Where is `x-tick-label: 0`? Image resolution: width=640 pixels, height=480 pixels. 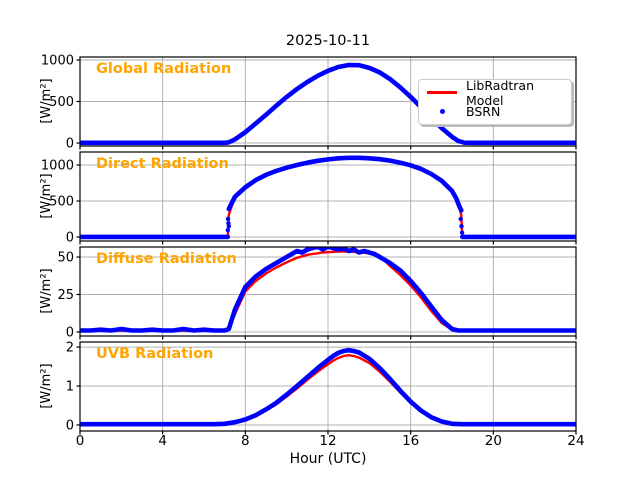 x-tick-label: 0 is located at coordinates (80, 441).